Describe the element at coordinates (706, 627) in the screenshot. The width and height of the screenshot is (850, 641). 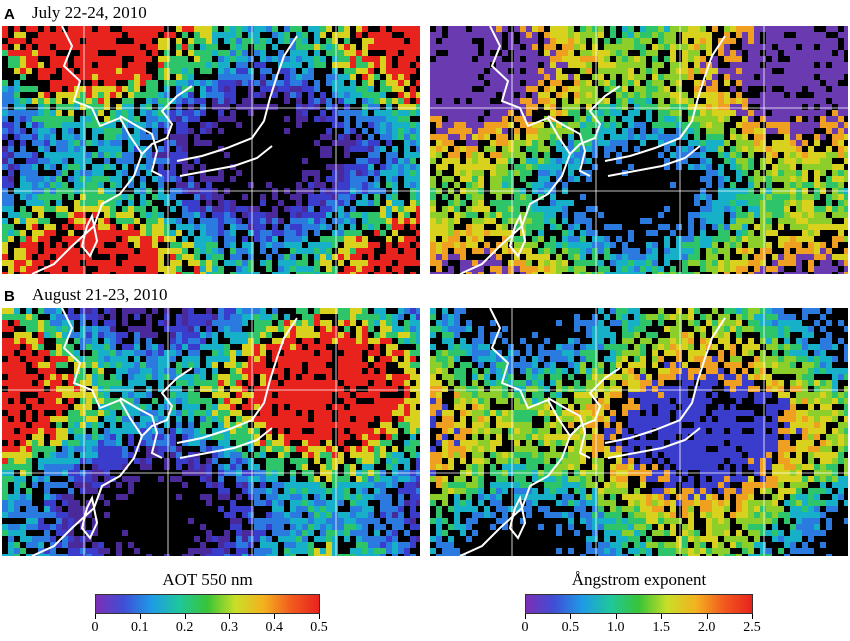
I see `colorbar-tick-label: 2.0` at that location.